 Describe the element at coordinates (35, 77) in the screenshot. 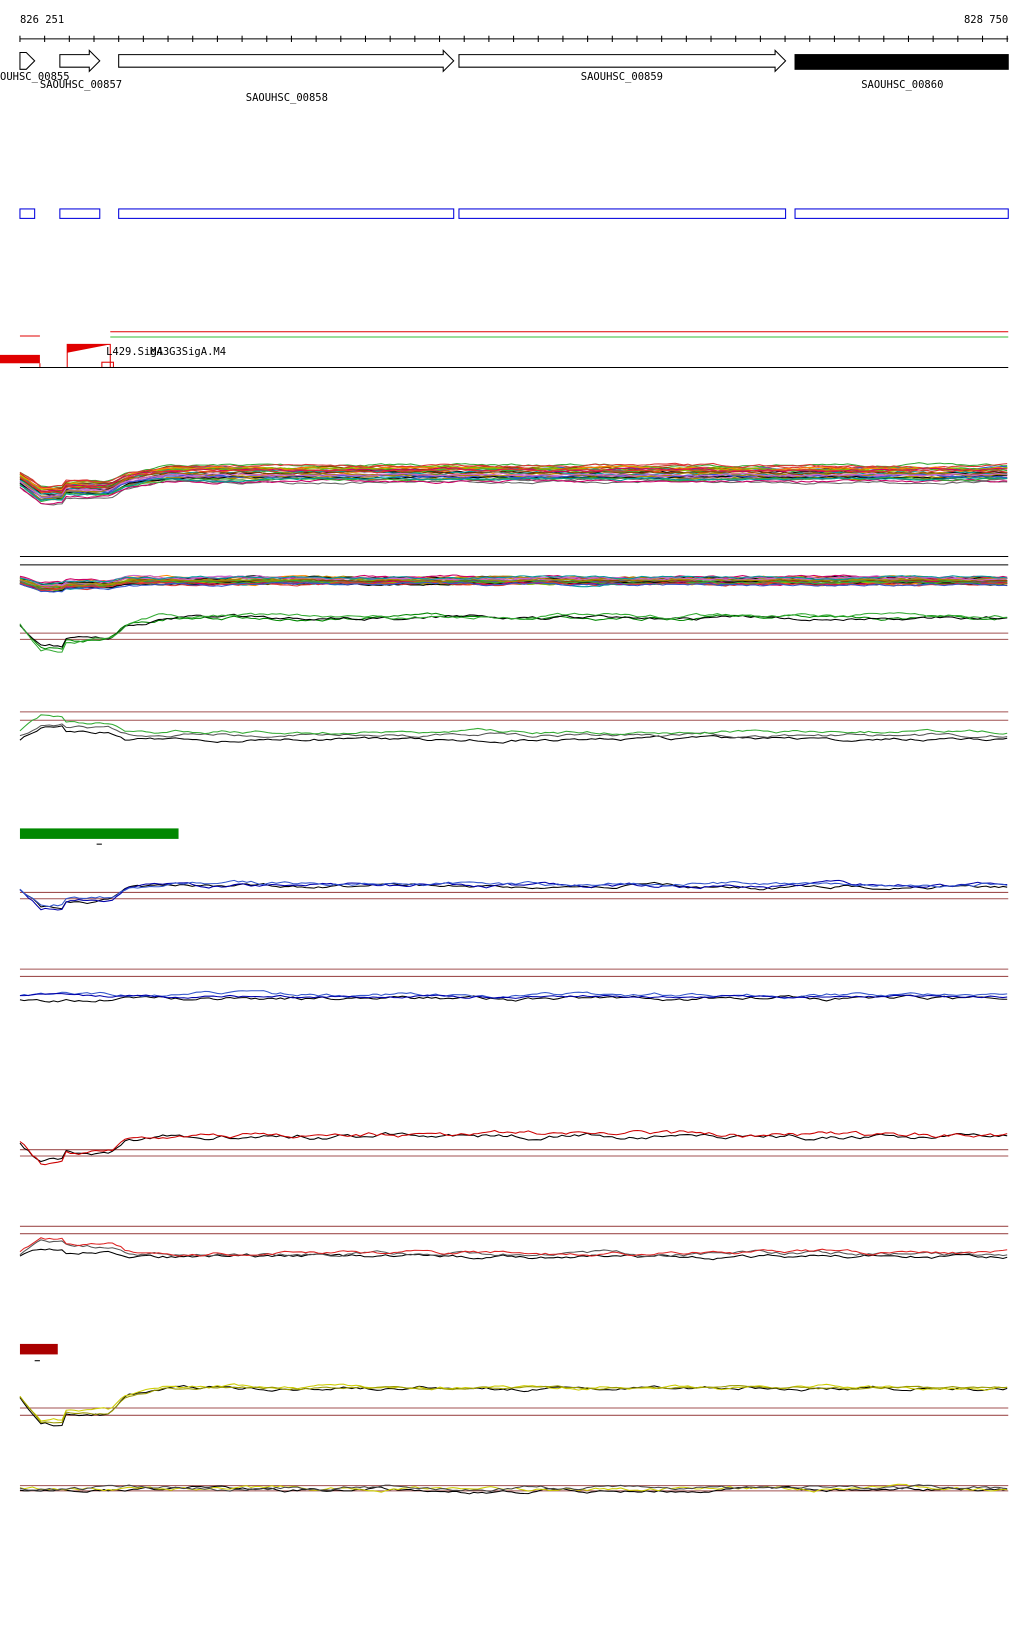

I see `gene-label: OUHSC_00855` at that location.